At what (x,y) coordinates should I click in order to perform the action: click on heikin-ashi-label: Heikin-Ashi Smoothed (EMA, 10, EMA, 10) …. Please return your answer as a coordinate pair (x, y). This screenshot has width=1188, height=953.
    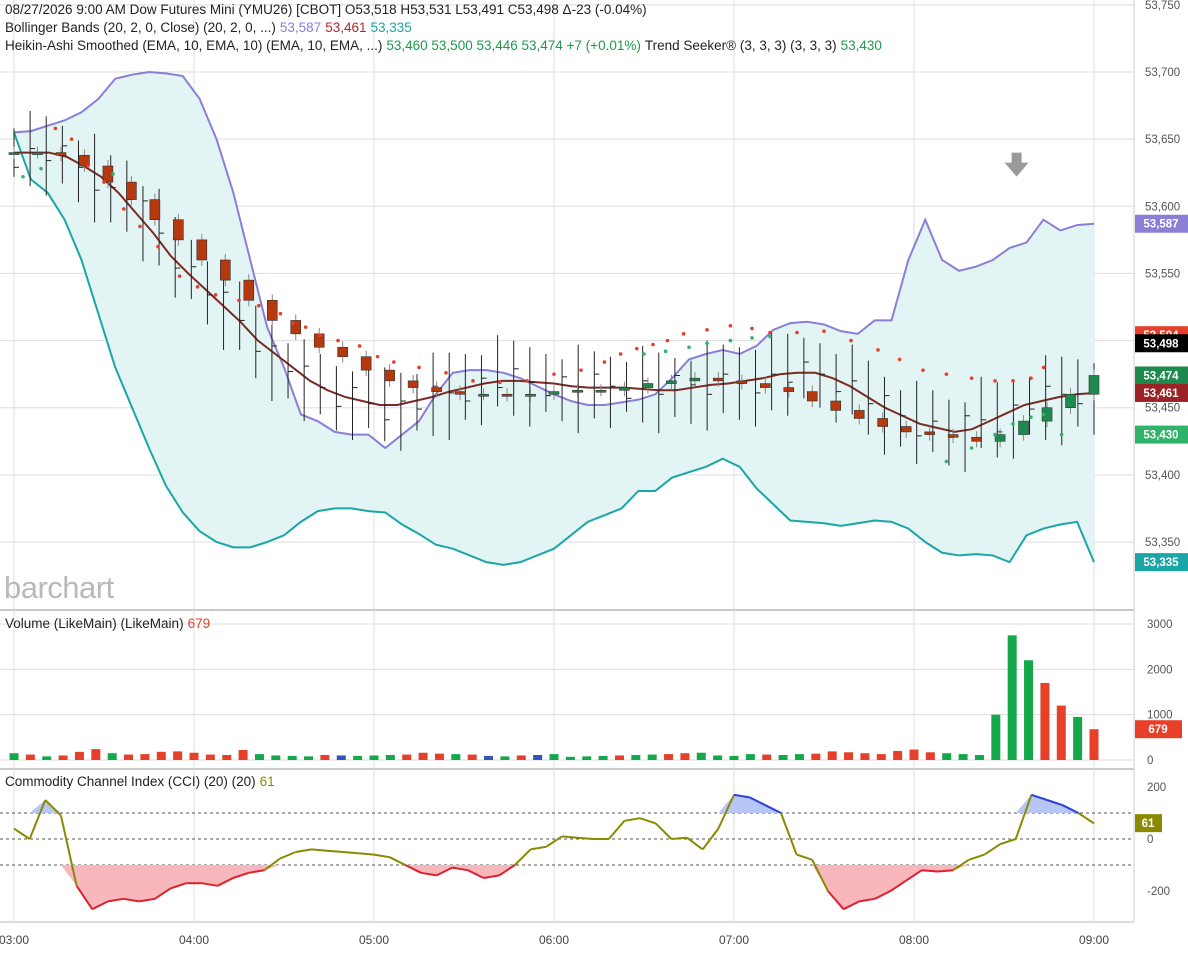
    Looking at the image, I should click on (194, 45).